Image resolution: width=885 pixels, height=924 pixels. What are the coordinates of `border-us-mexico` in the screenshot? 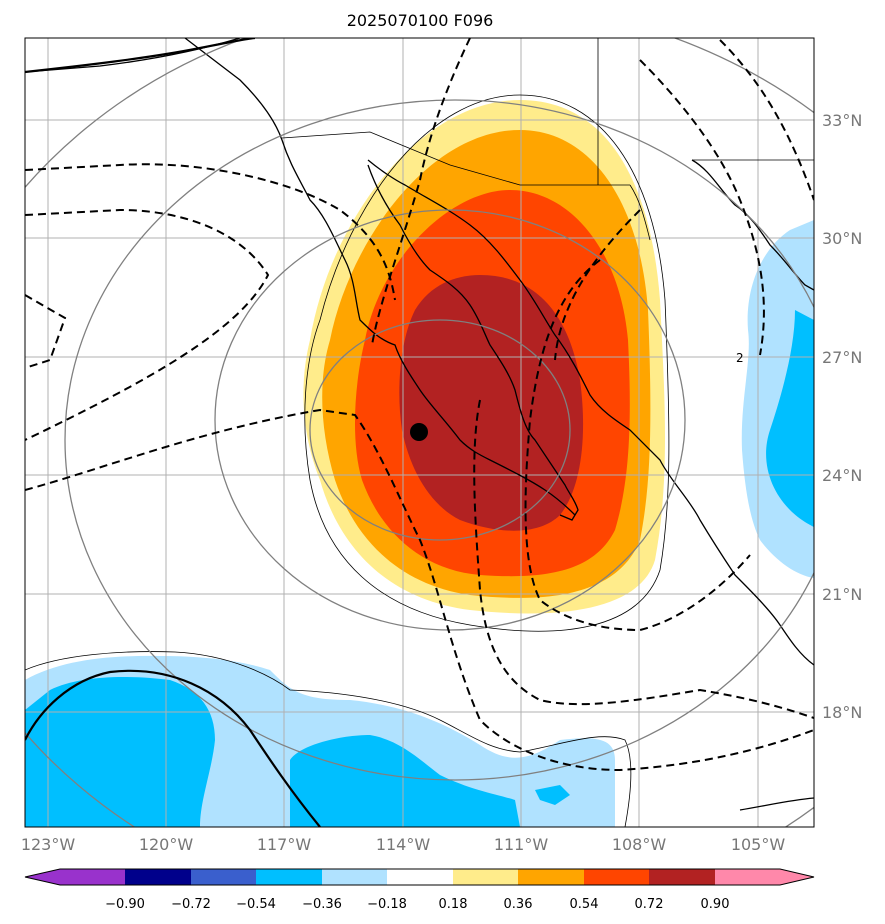 It's located at (455, 158).